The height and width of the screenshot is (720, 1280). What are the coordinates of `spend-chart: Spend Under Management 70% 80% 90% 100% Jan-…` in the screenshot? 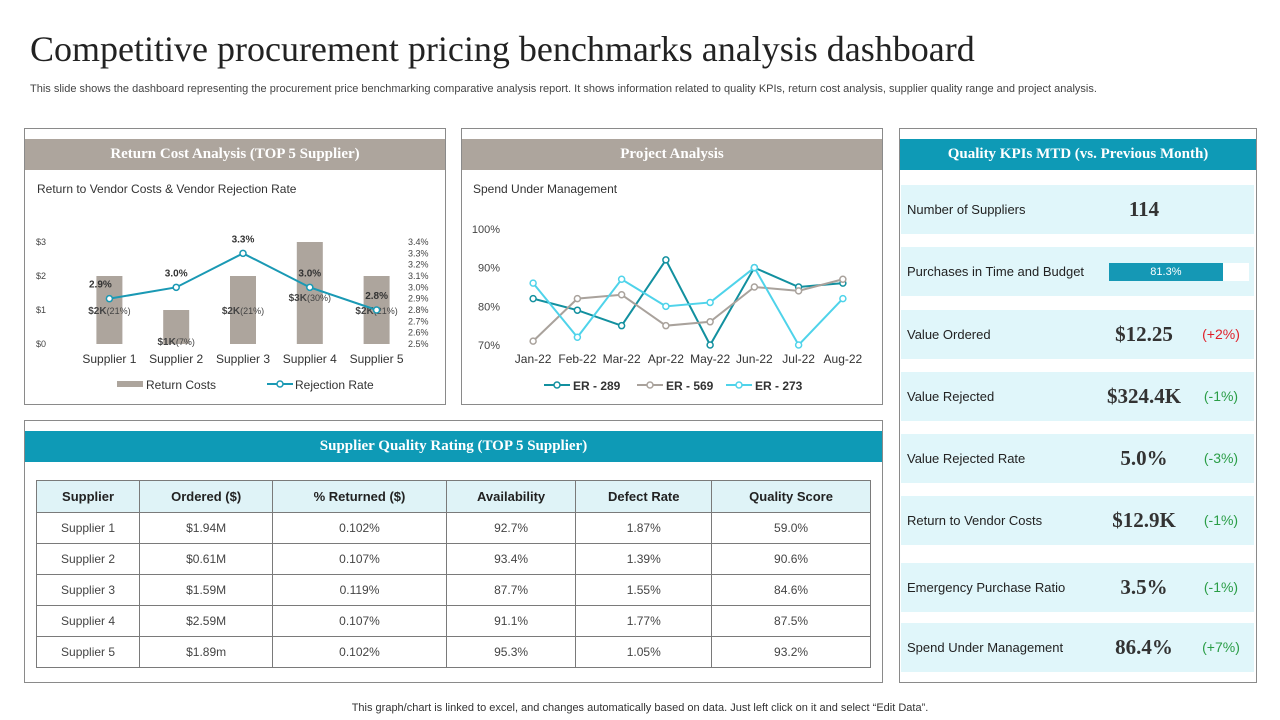 It's located at (672, 286).